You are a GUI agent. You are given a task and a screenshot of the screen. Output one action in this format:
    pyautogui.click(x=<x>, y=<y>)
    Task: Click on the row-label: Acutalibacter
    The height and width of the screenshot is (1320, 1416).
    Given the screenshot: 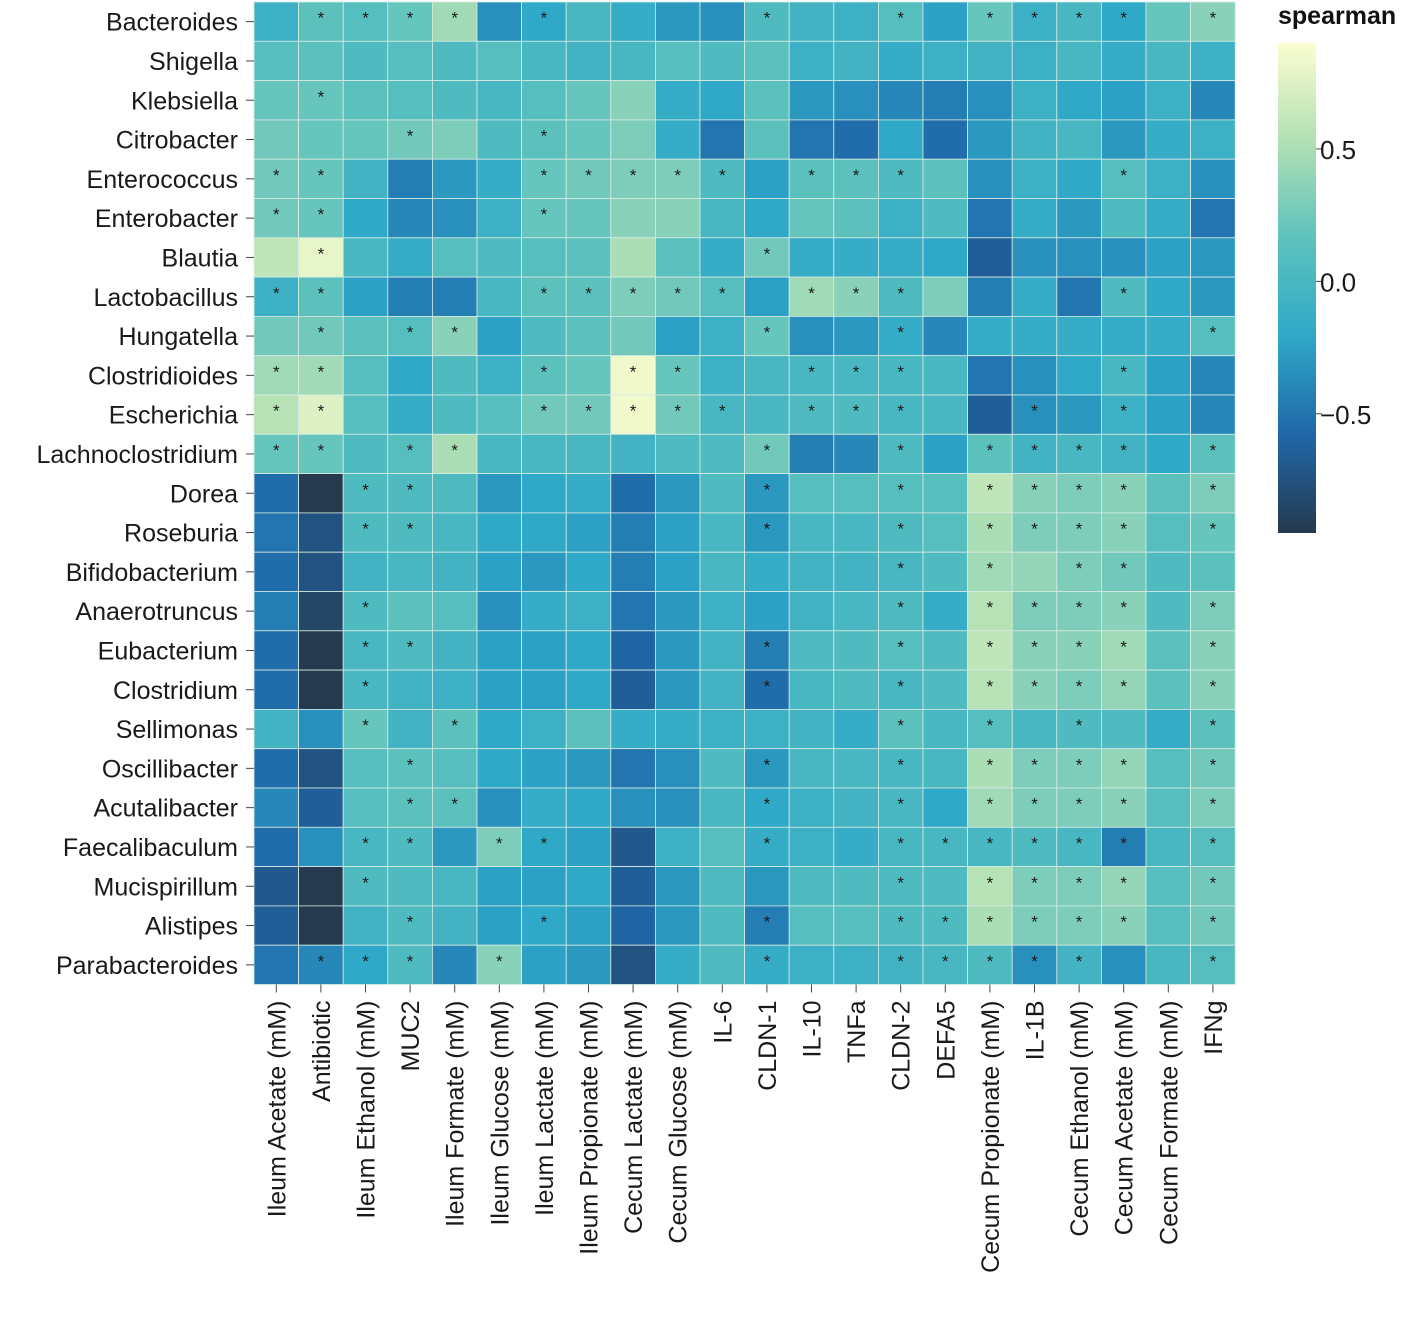 What is the action you would take?
    pyautogui.click(x=165, y=809)
    